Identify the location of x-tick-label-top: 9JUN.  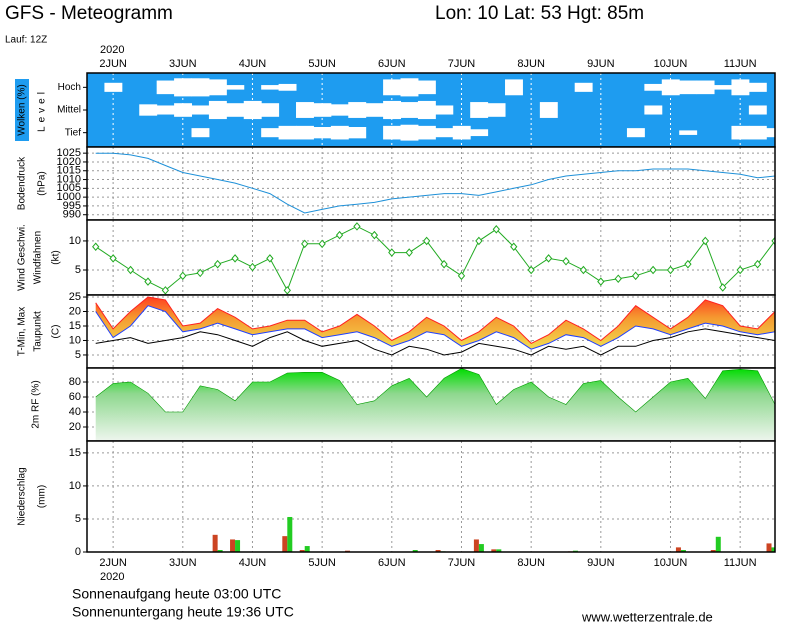
(601, 64).